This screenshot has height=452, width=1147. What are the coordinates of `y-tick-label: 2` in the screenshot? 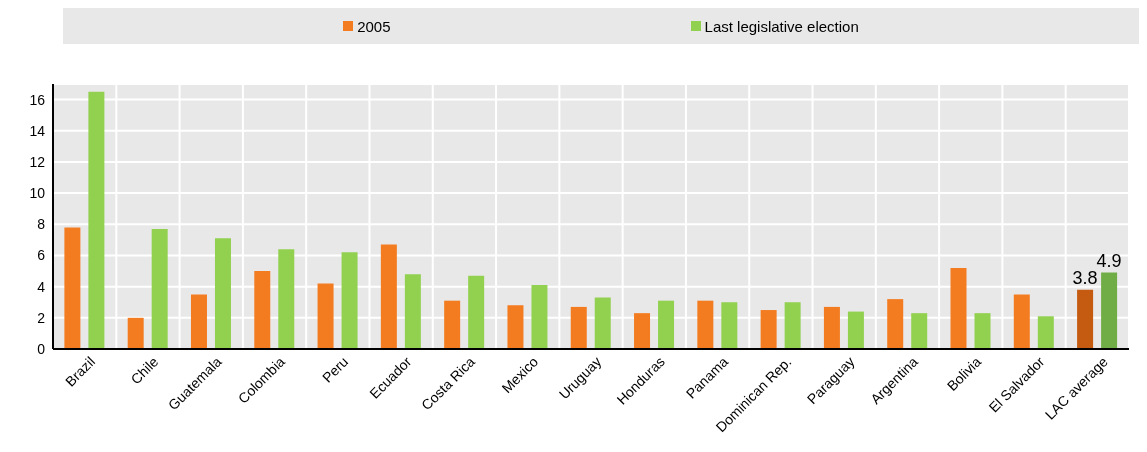 It's located at (41, 317).